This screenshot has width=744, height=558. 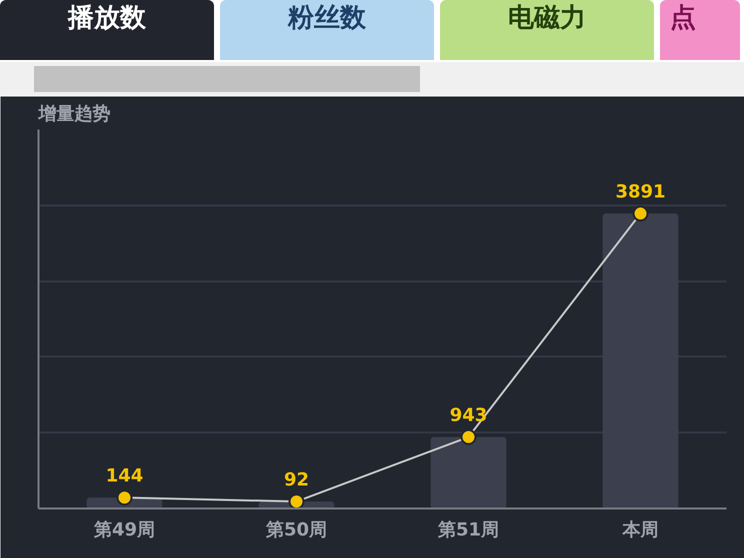 I want to click on x-tick-label: 第51周, so click(x=468, y=530).